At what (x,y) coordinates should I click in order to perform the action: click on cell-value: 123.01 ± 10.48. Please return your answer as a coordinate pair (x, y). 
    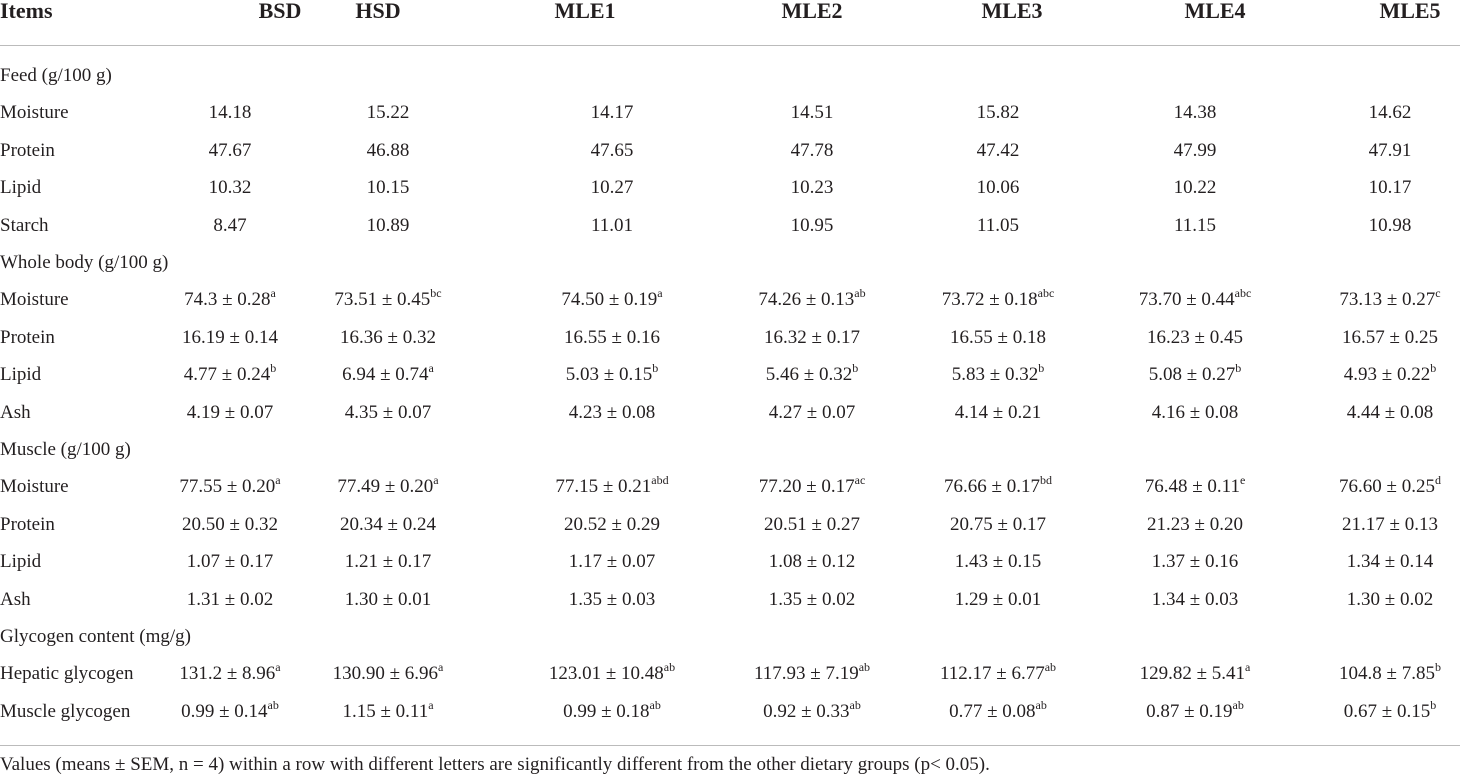
    Looking at the image, I should click on (606, 674).